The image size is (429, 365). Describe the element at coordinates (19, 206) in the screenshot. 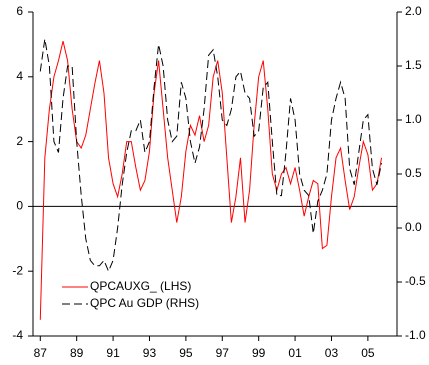

I see `y-tick-label: 0` at that location.